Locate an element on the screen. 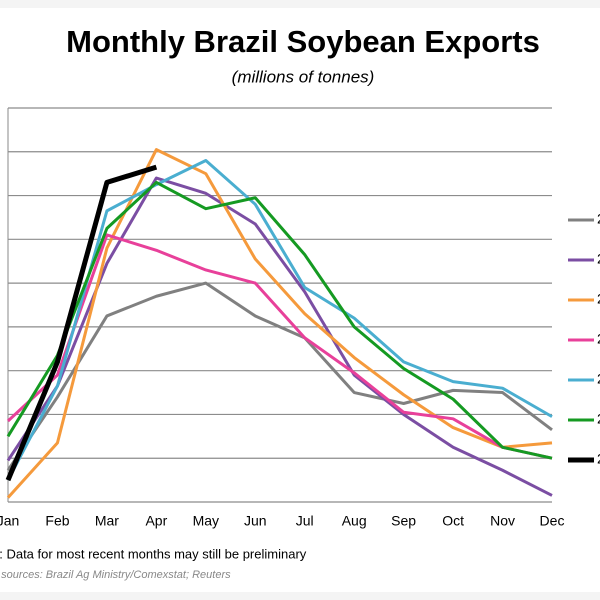  x-tick-label: Dec is located at coordinates (552, 521).